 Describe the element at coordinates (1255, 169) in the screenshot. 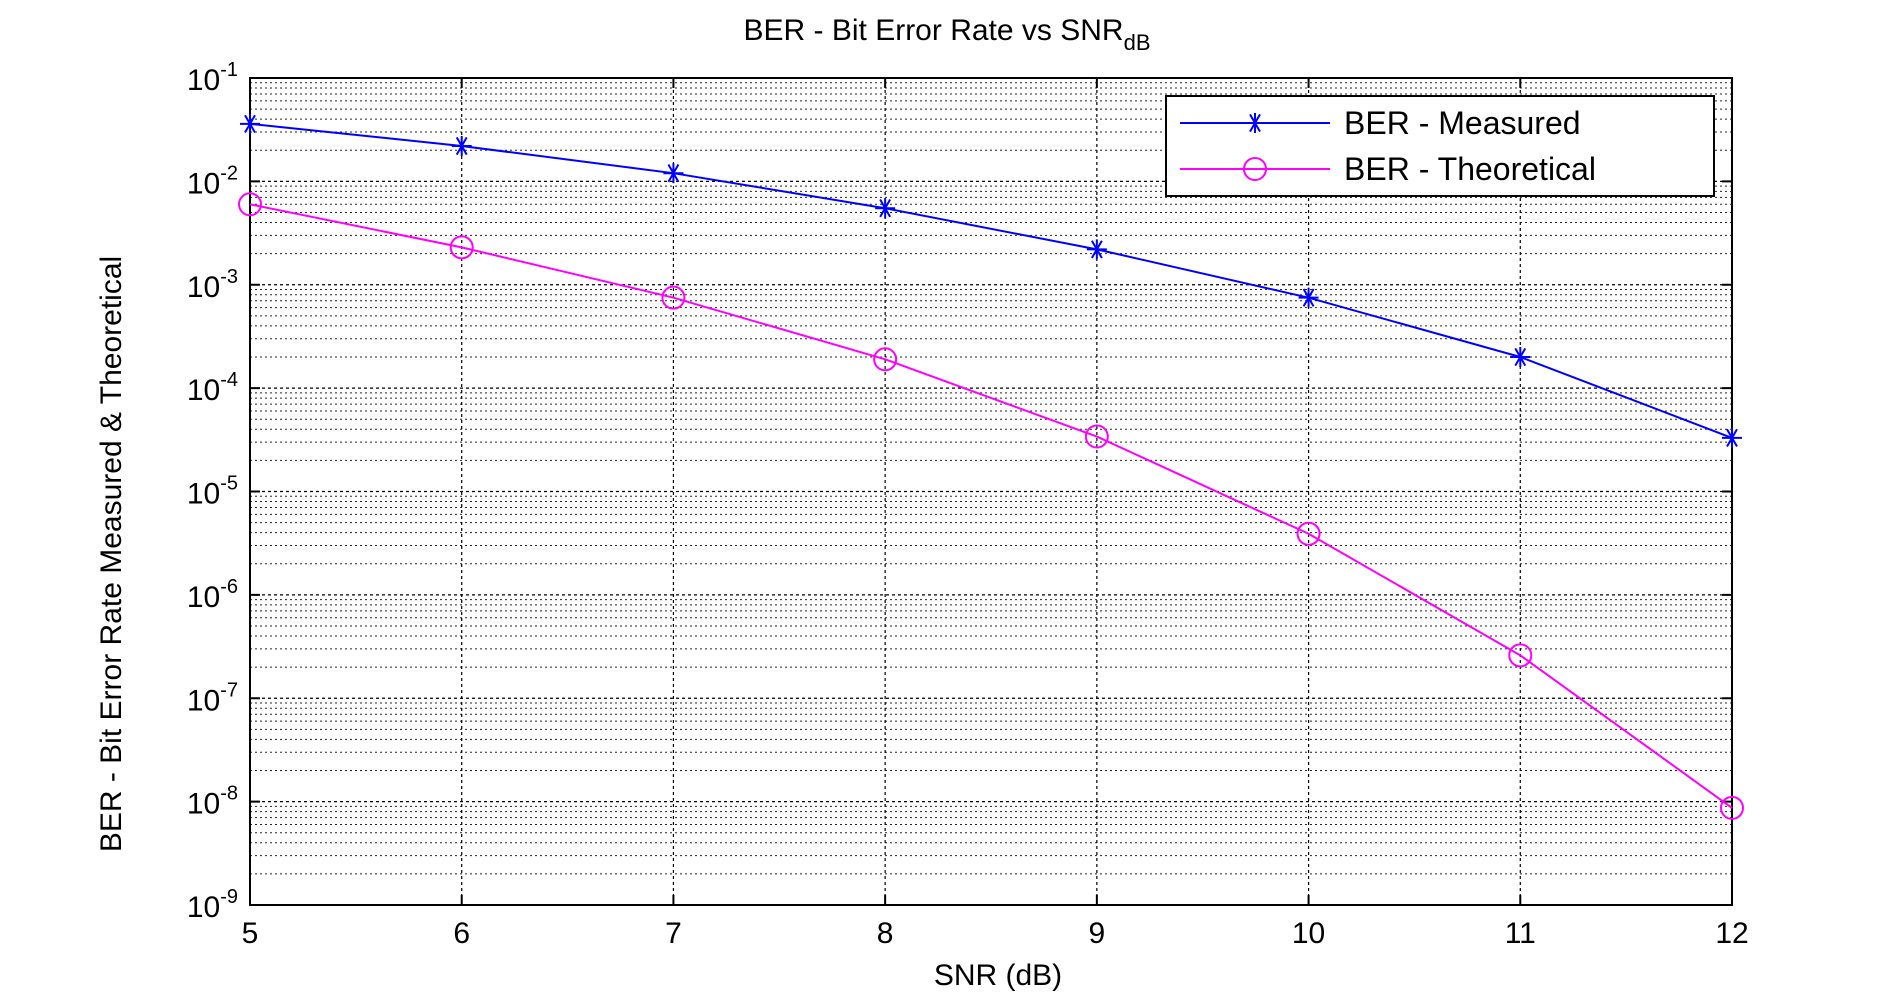

I see `legend-marker-theoretical` at that location.